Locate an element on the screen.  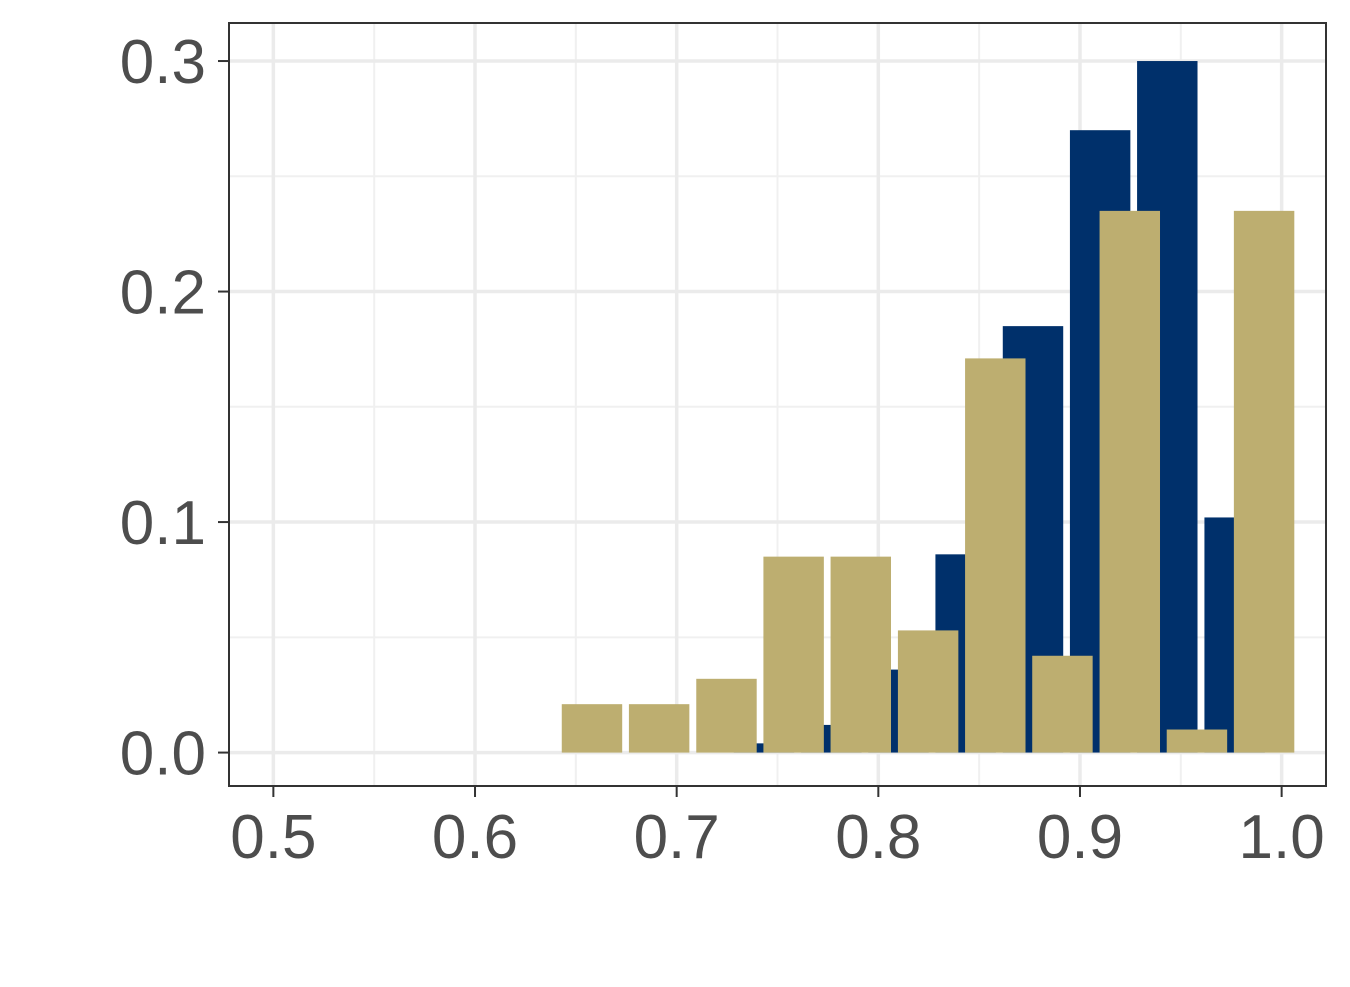
y-tick-label: 0.3 is located at coordinates (163, 62).